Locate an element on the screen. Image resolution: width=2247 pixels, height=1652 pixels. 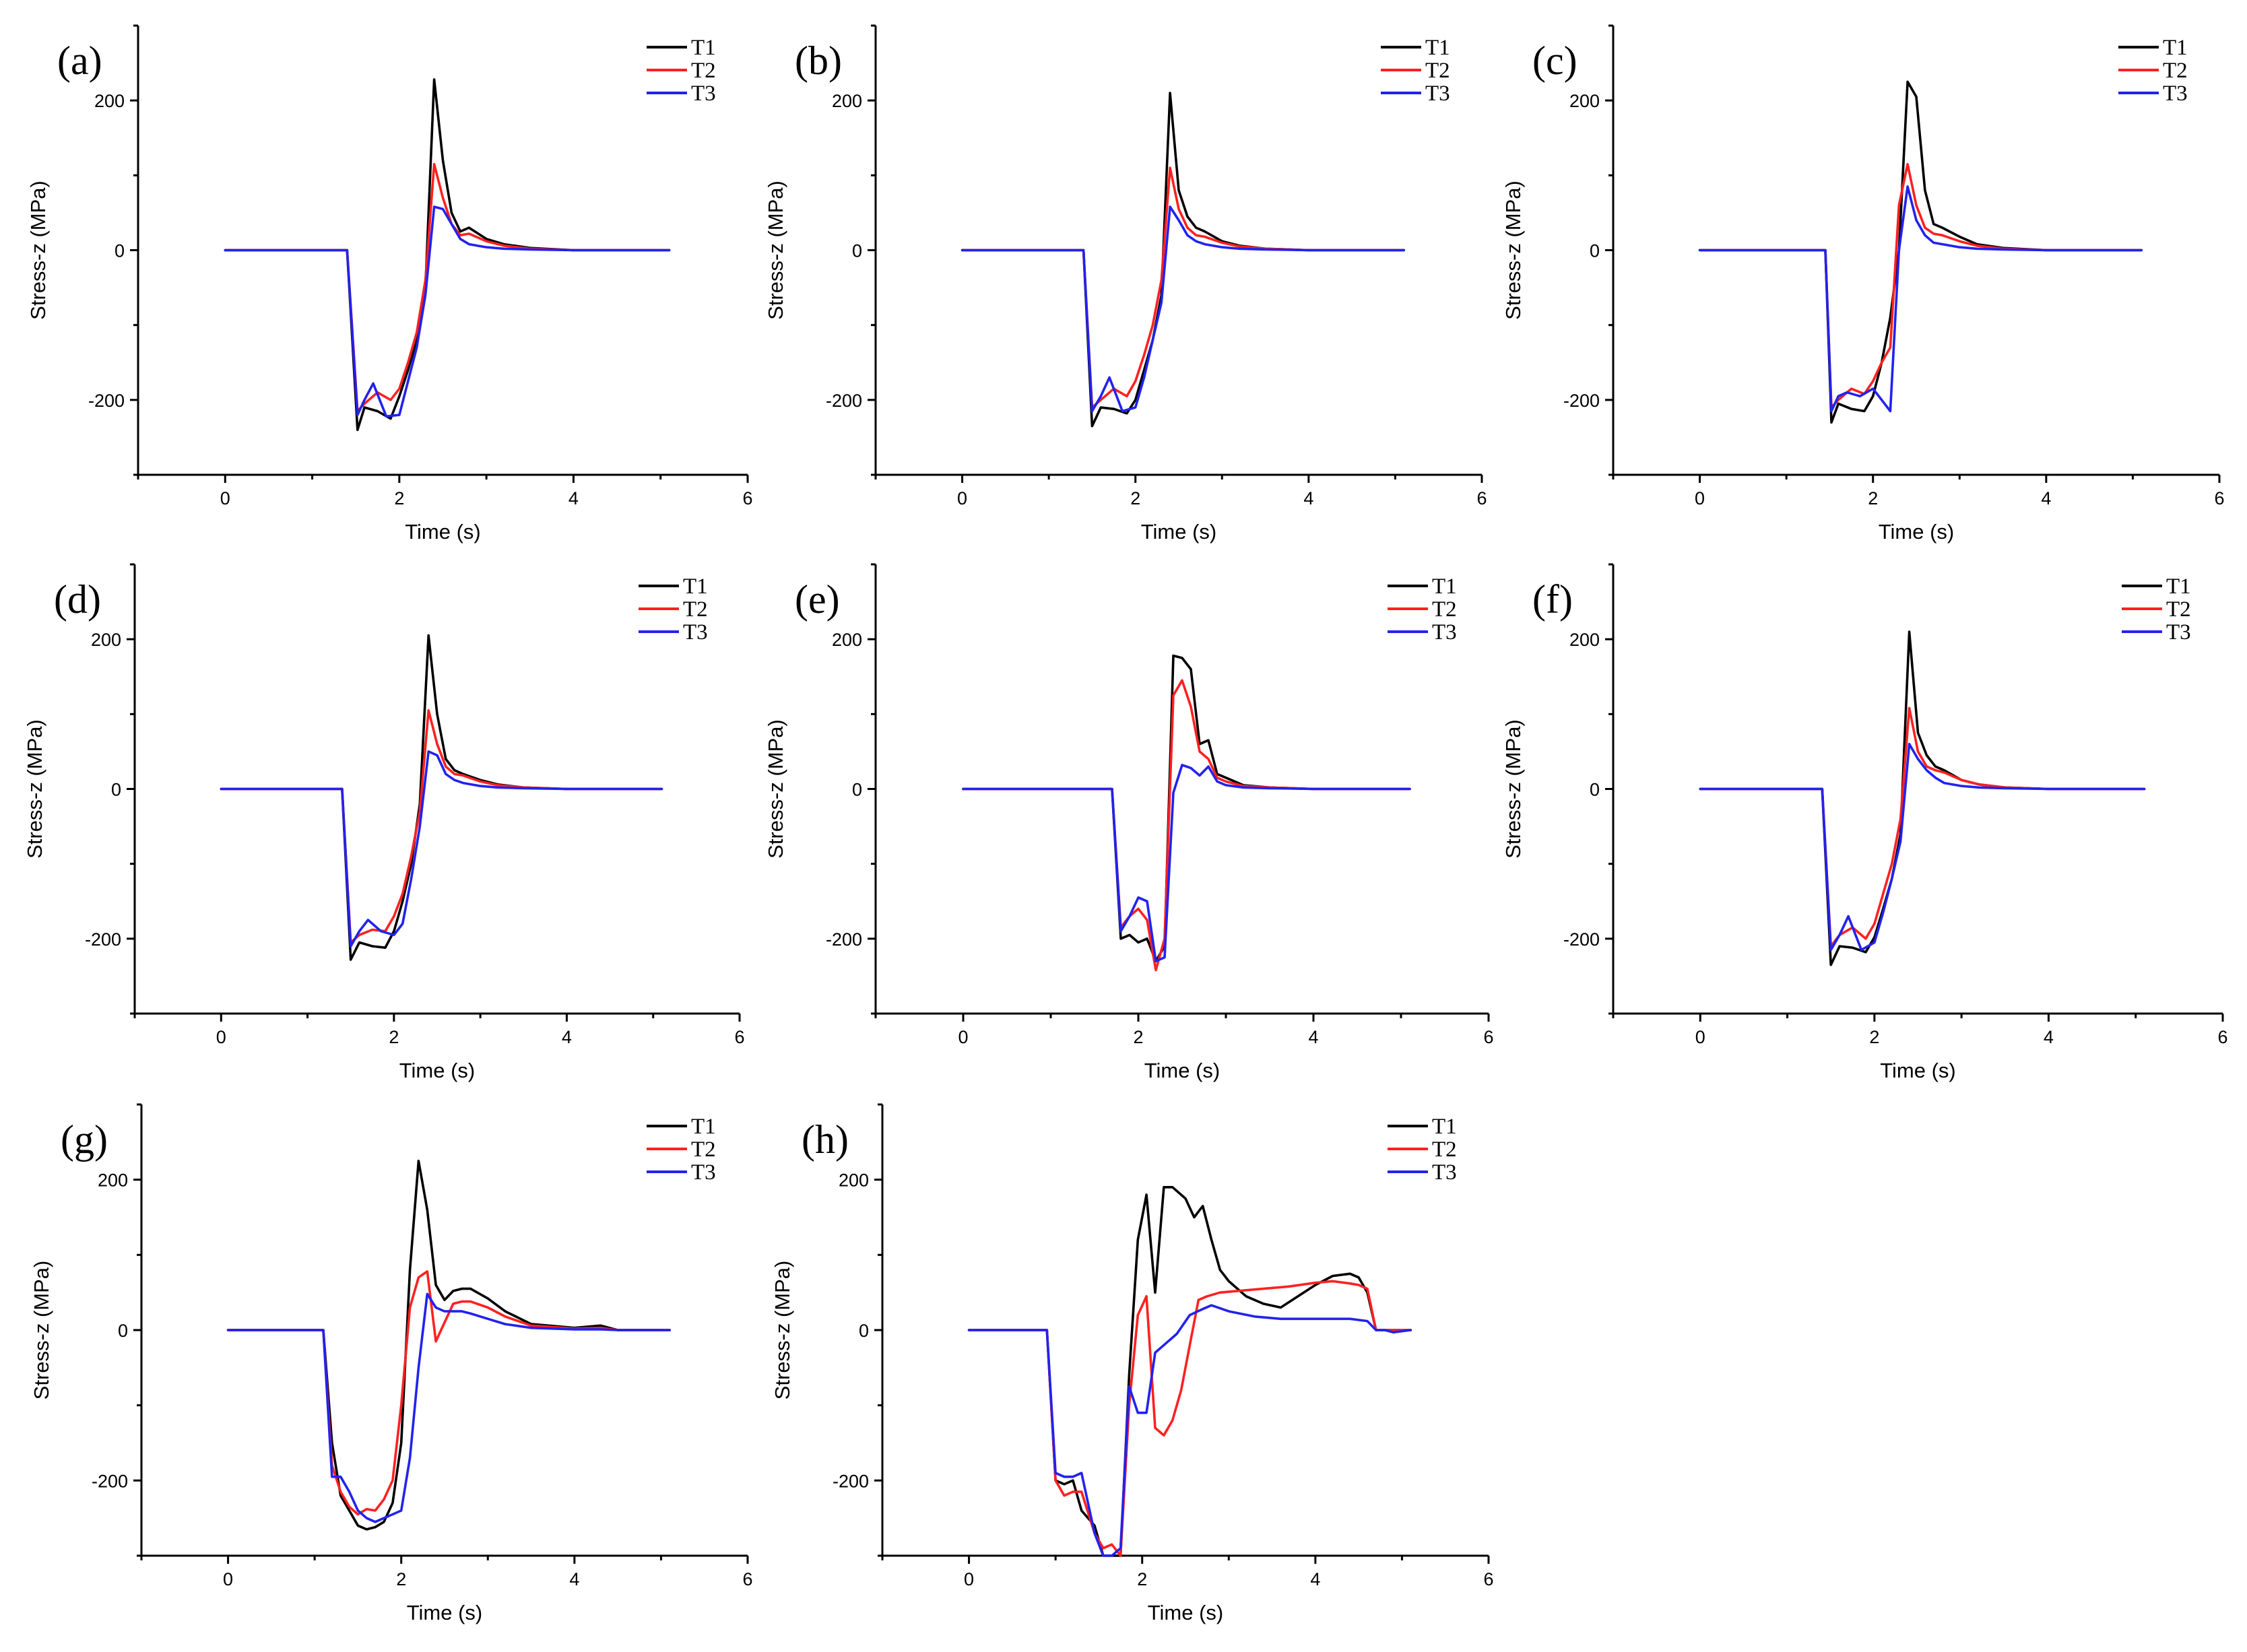
panel-label: (d) is located at coordinates (77, 599).